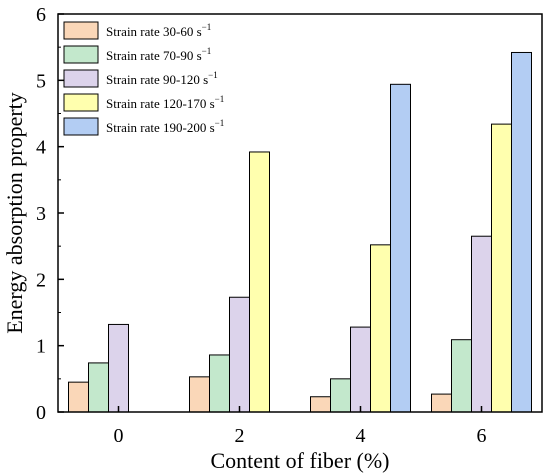  I want to click on y-tick-label: 3, so click(41, 214).